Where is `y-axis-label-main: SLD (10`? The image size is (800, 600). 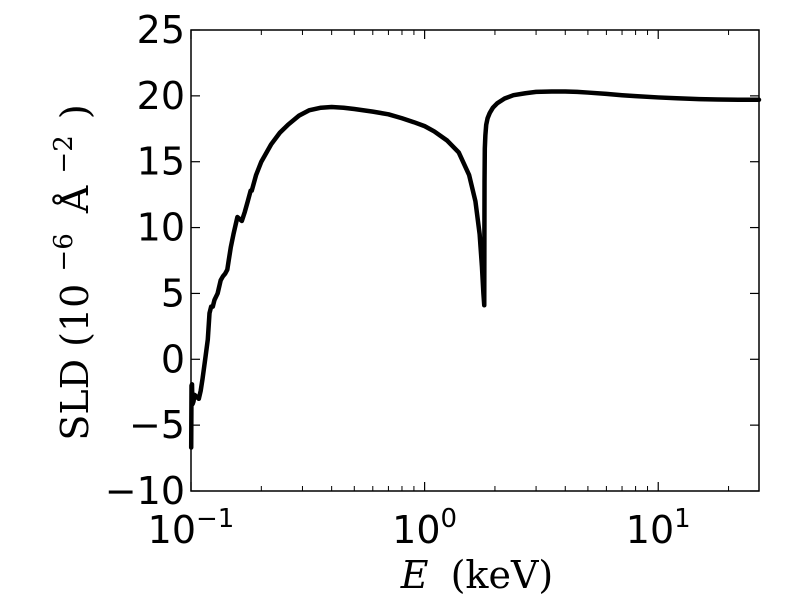
y-axis-label-main: SLD (10 is located at coordinates (75, 362).